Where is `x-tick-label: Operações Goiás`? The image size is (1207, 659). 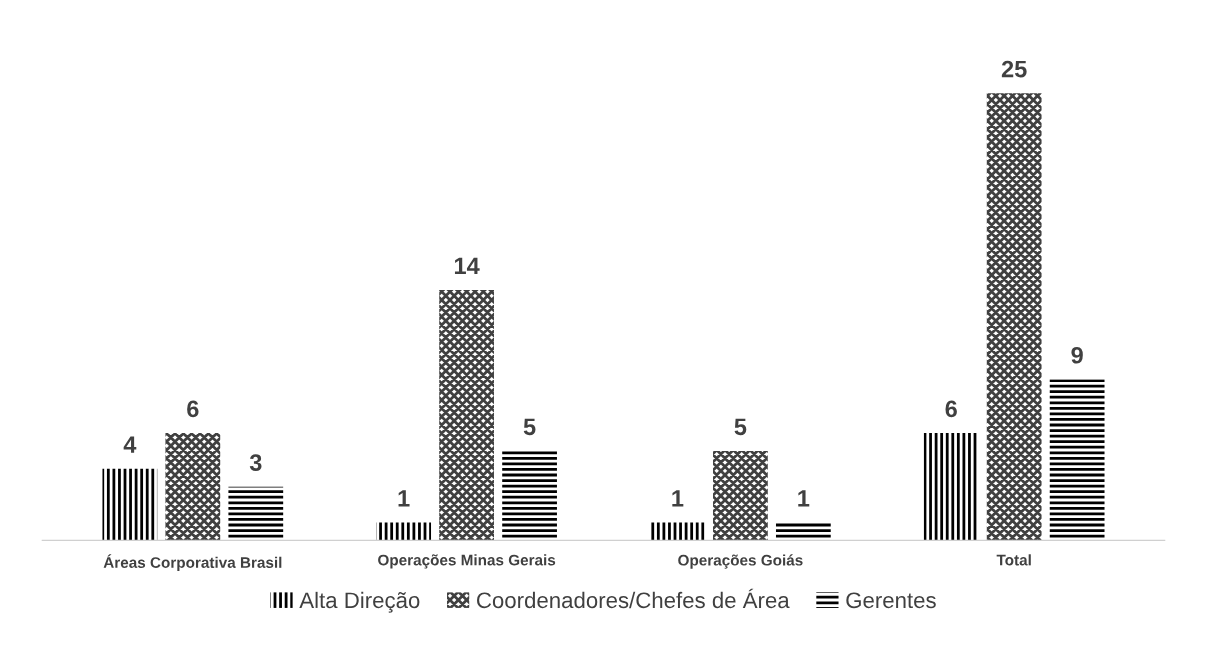 x-tick-label: Operações Goiás is located at coordinates (740, 561).